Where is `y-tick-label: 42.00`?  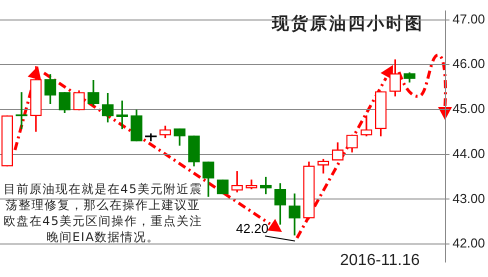
y-tick-label: 42.00 is located at coordinates (469, 243).